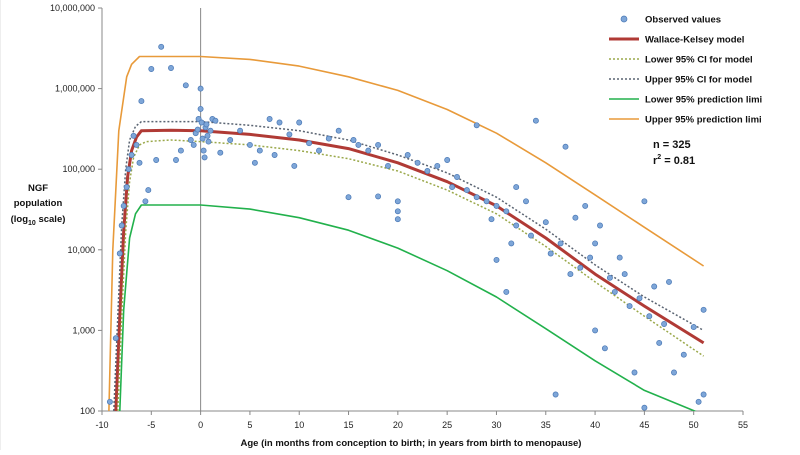  What do you see at coordinates (447, 425) in the screenshot?
I see `x-tick-label: 25` at bounding box center [447, 425].